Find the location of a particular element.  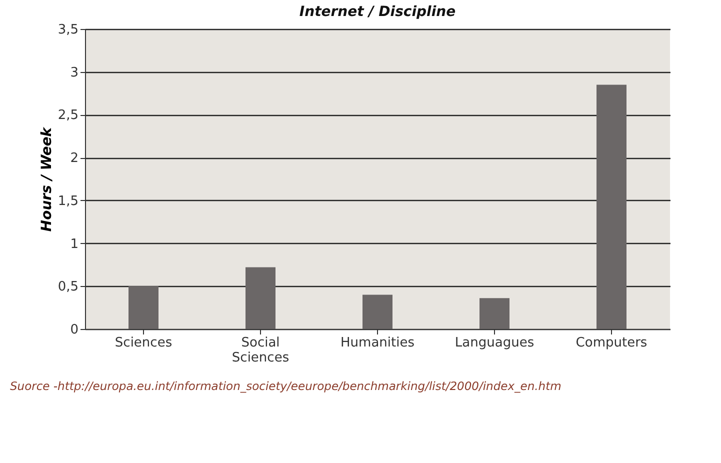

y-tick-label: 1 is located at coordinates (74, 244).